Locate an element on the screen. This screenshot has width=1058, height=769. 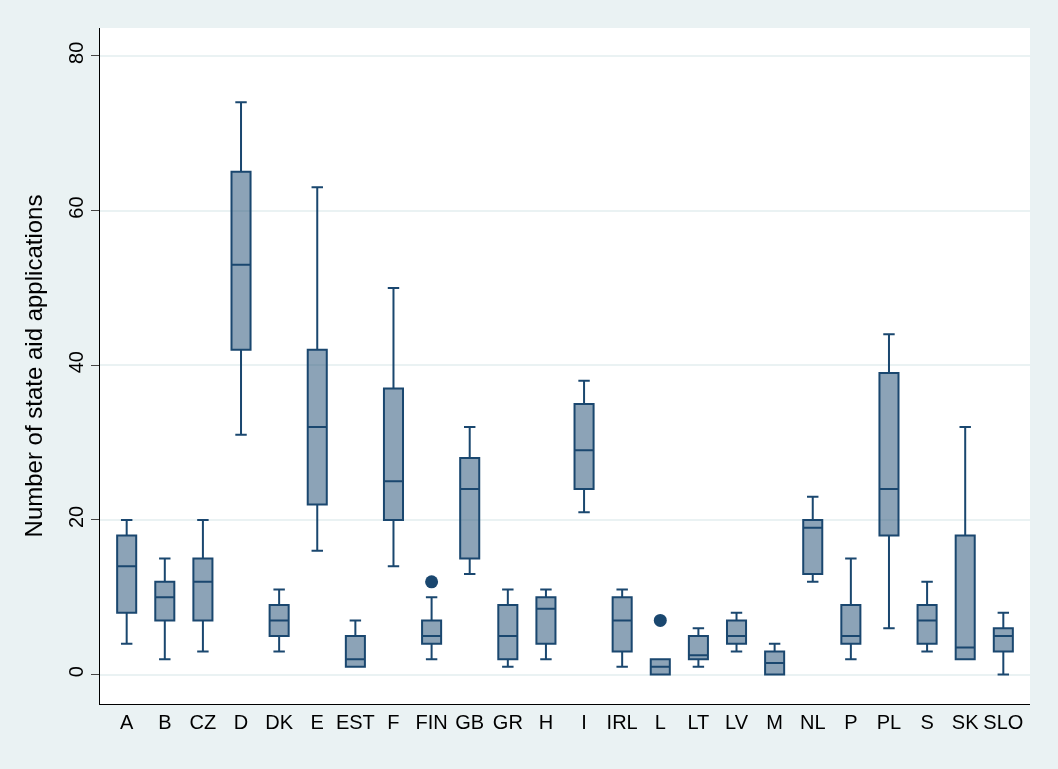
x-tick-label: L is located at coordinates (660, 722).